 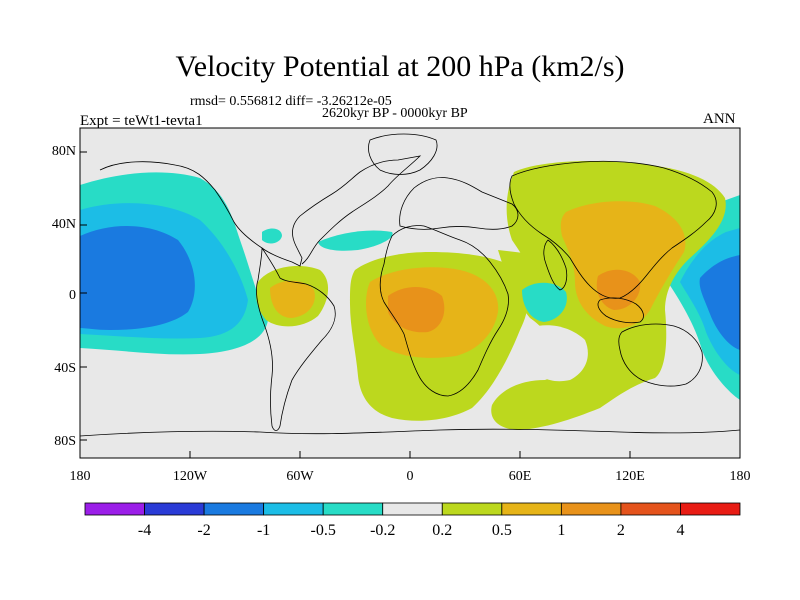 I want to click on colorbar-label: -0.5, so click(x=323, y=530).